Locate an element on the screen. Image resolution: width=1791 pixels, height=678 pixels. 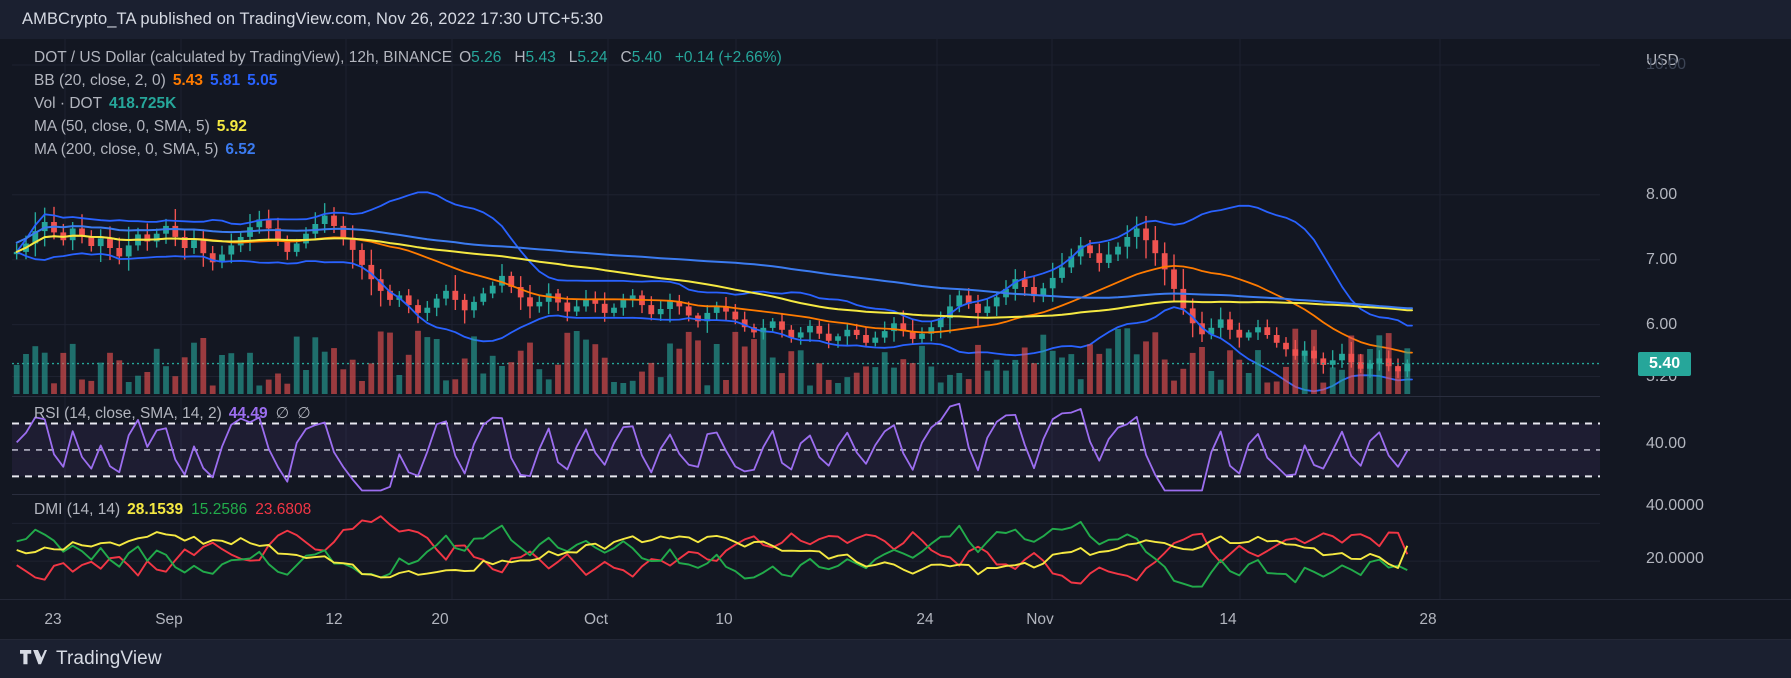
dmi-chart-svg is located at coordinates (806, 547).